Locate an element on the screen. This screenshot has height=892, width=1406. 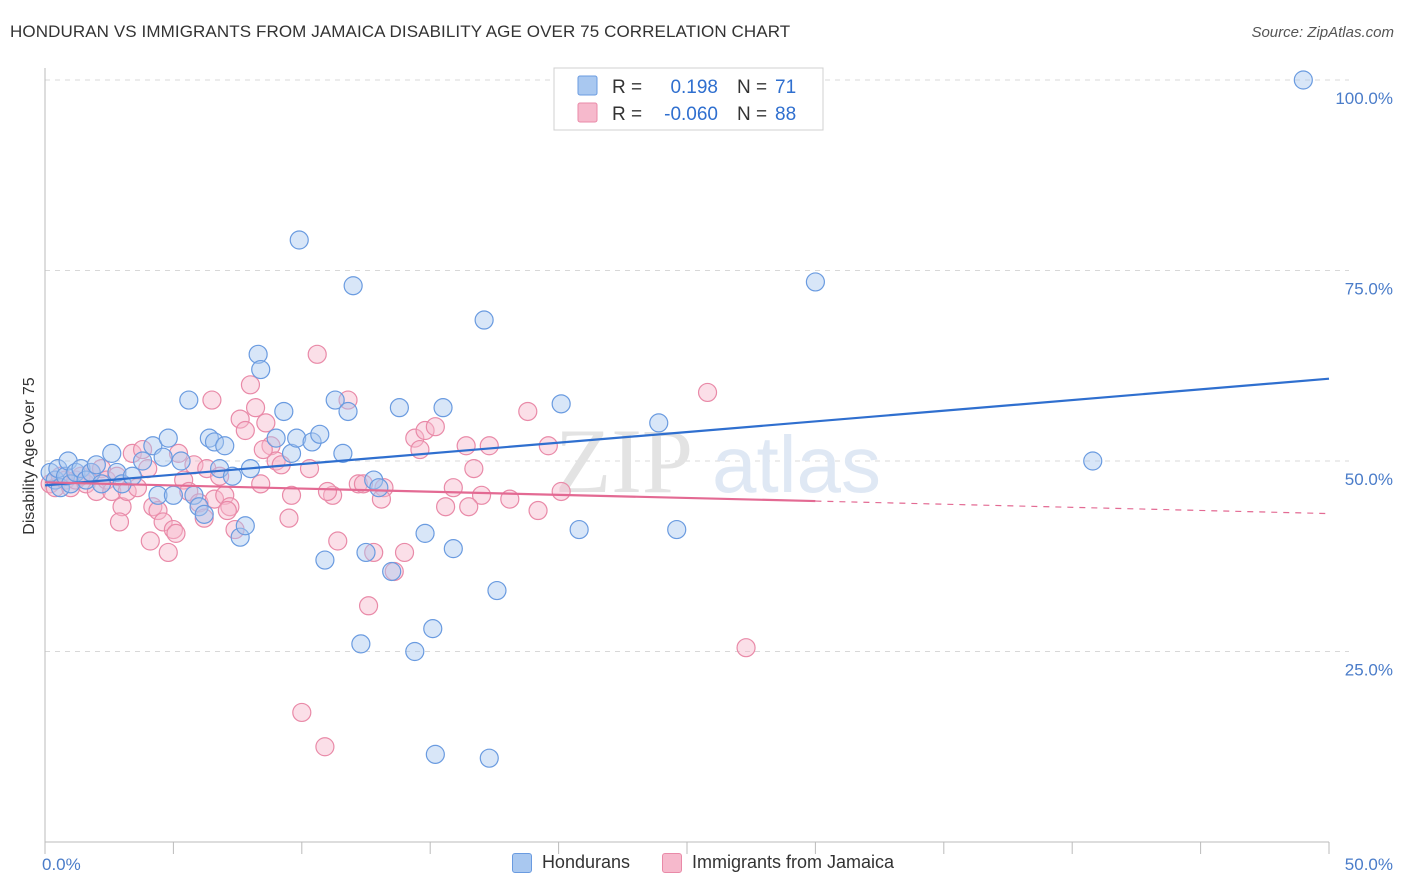
y-axis-label: Disability Age Over 75 is located at coordinates (29, 456).